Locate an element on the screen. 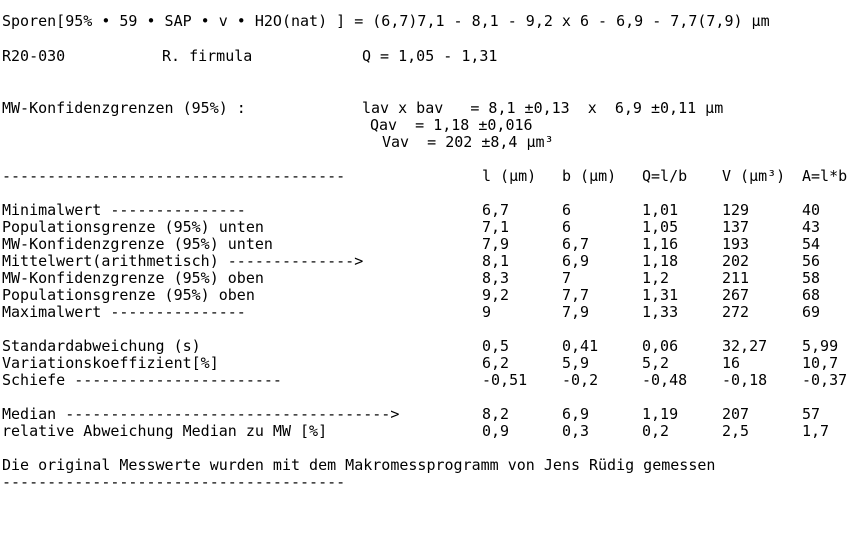 The image size is (864, 542). cell-q: 1,31 is located at coordinates (660, 295).